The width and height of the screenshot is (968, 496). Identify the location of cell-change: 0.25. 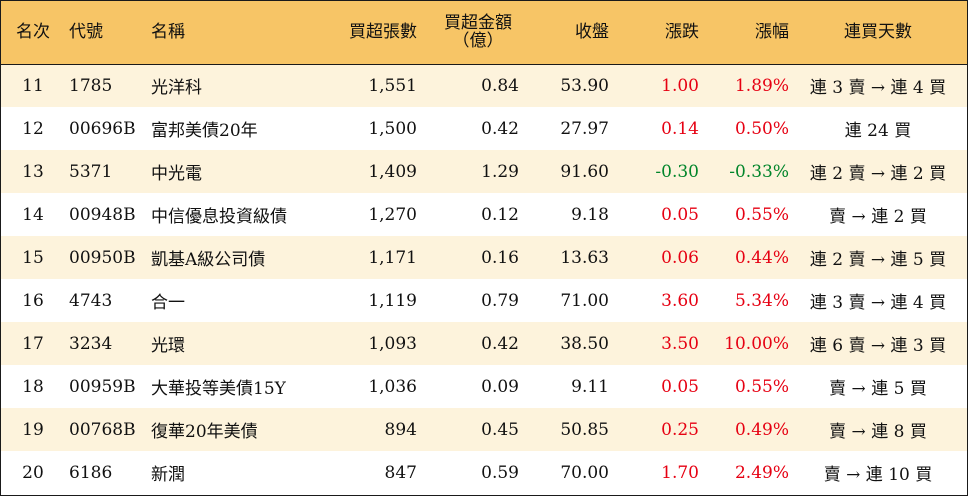
(680, 429).